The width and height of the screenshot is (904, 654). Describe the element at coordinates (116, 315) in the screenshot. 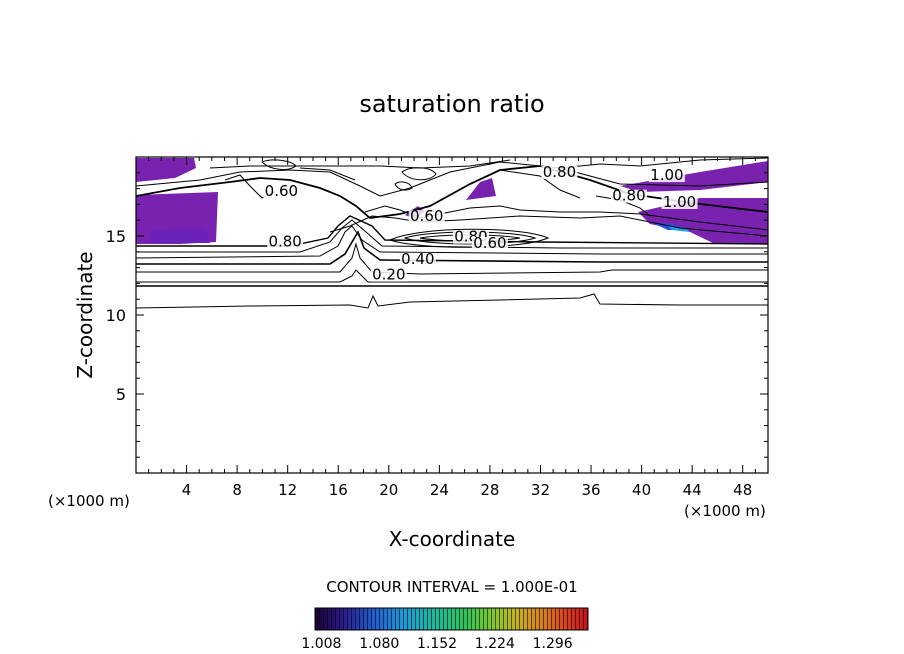

I see `y-tick-label: 10` at that location.